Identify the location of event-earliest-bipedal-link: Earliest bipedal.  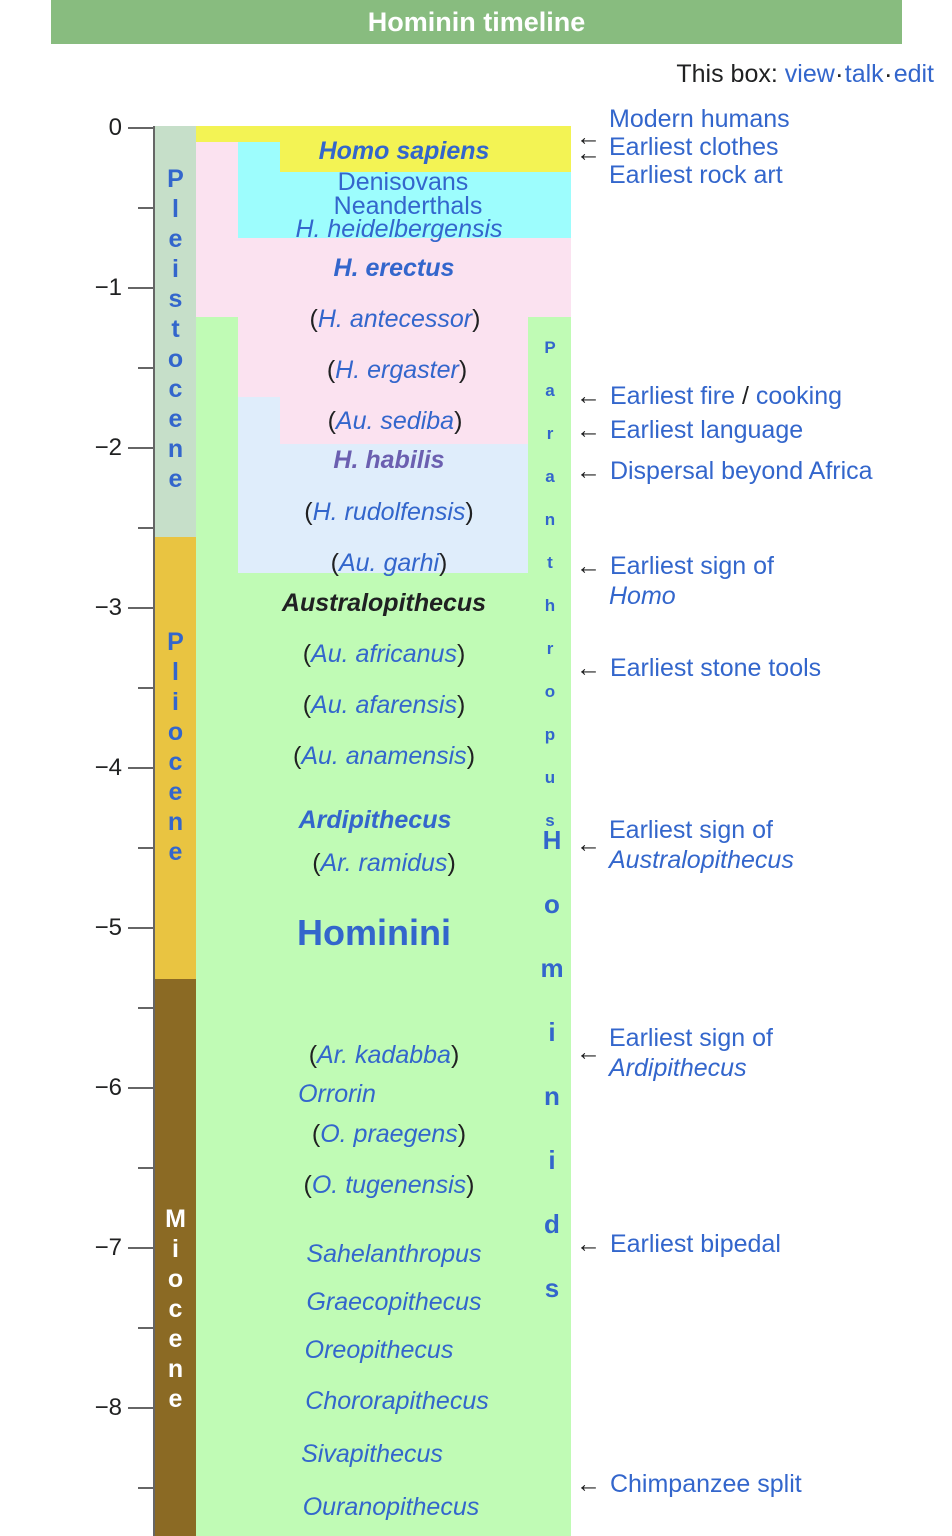
(695, 1244).